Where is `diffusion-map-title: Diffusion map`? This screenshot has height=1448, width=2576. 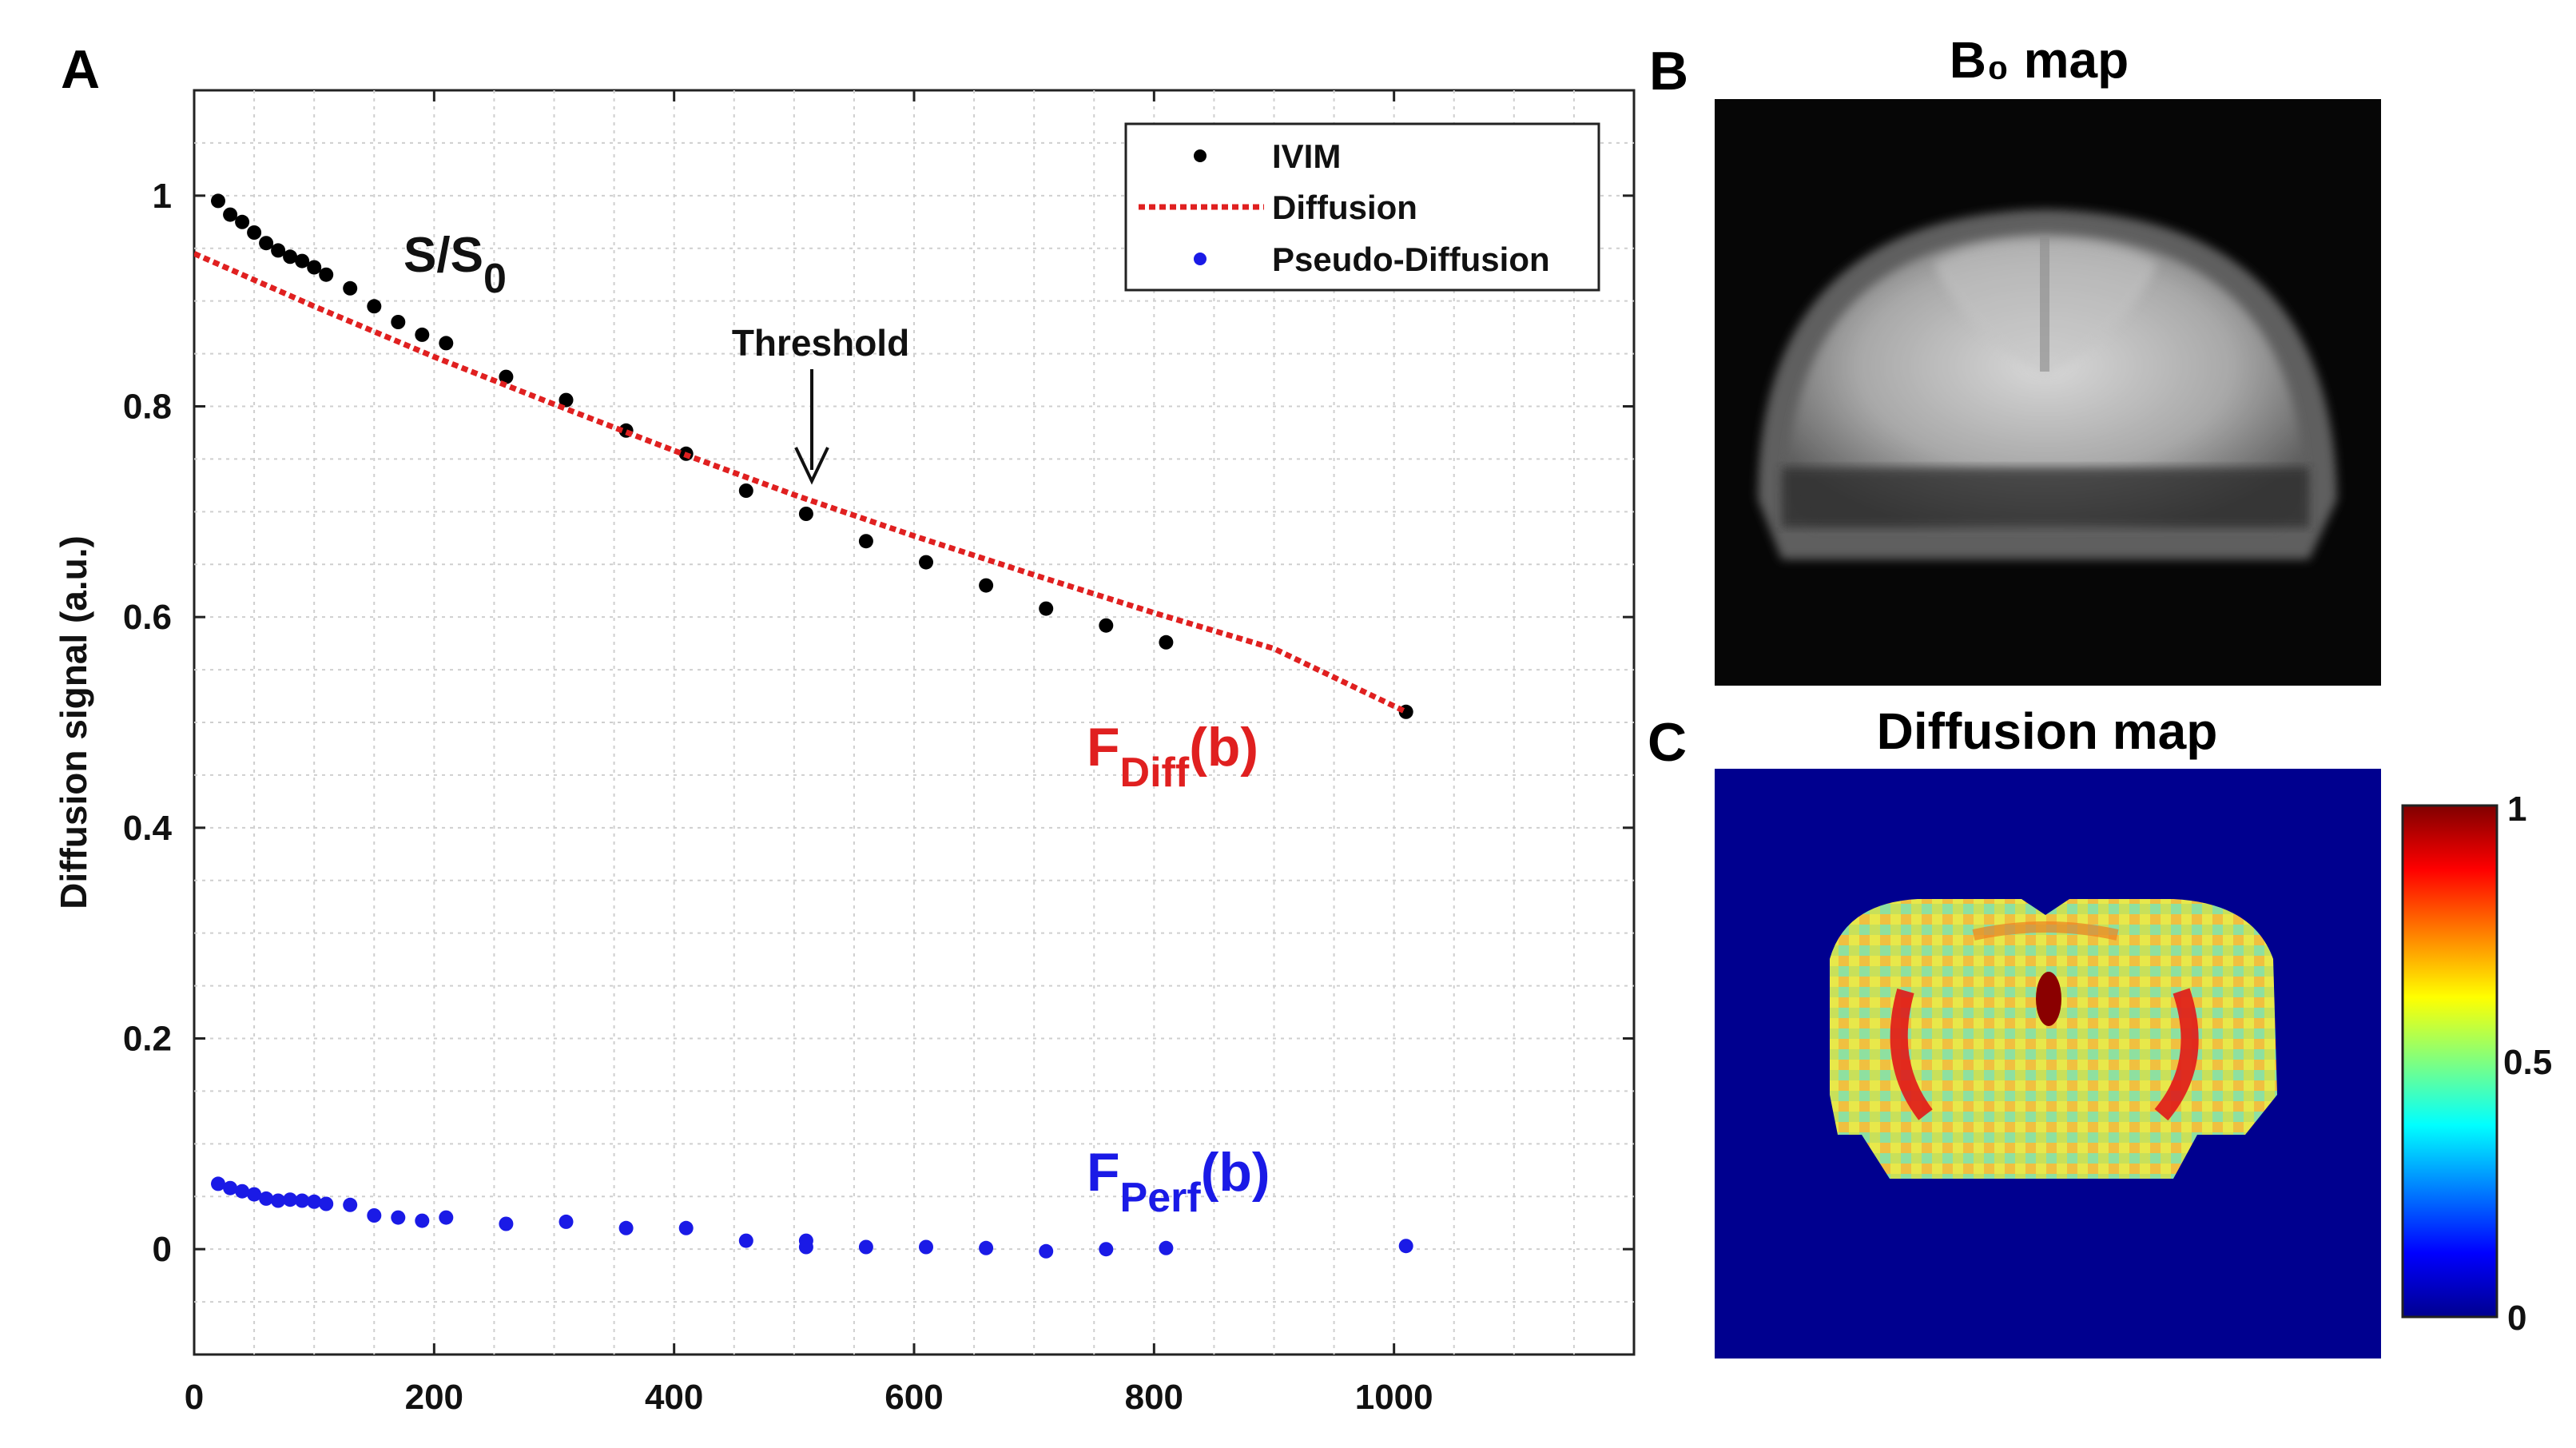 diffusion-map-title: Diffusion map is located at coordinates (2047, 731).